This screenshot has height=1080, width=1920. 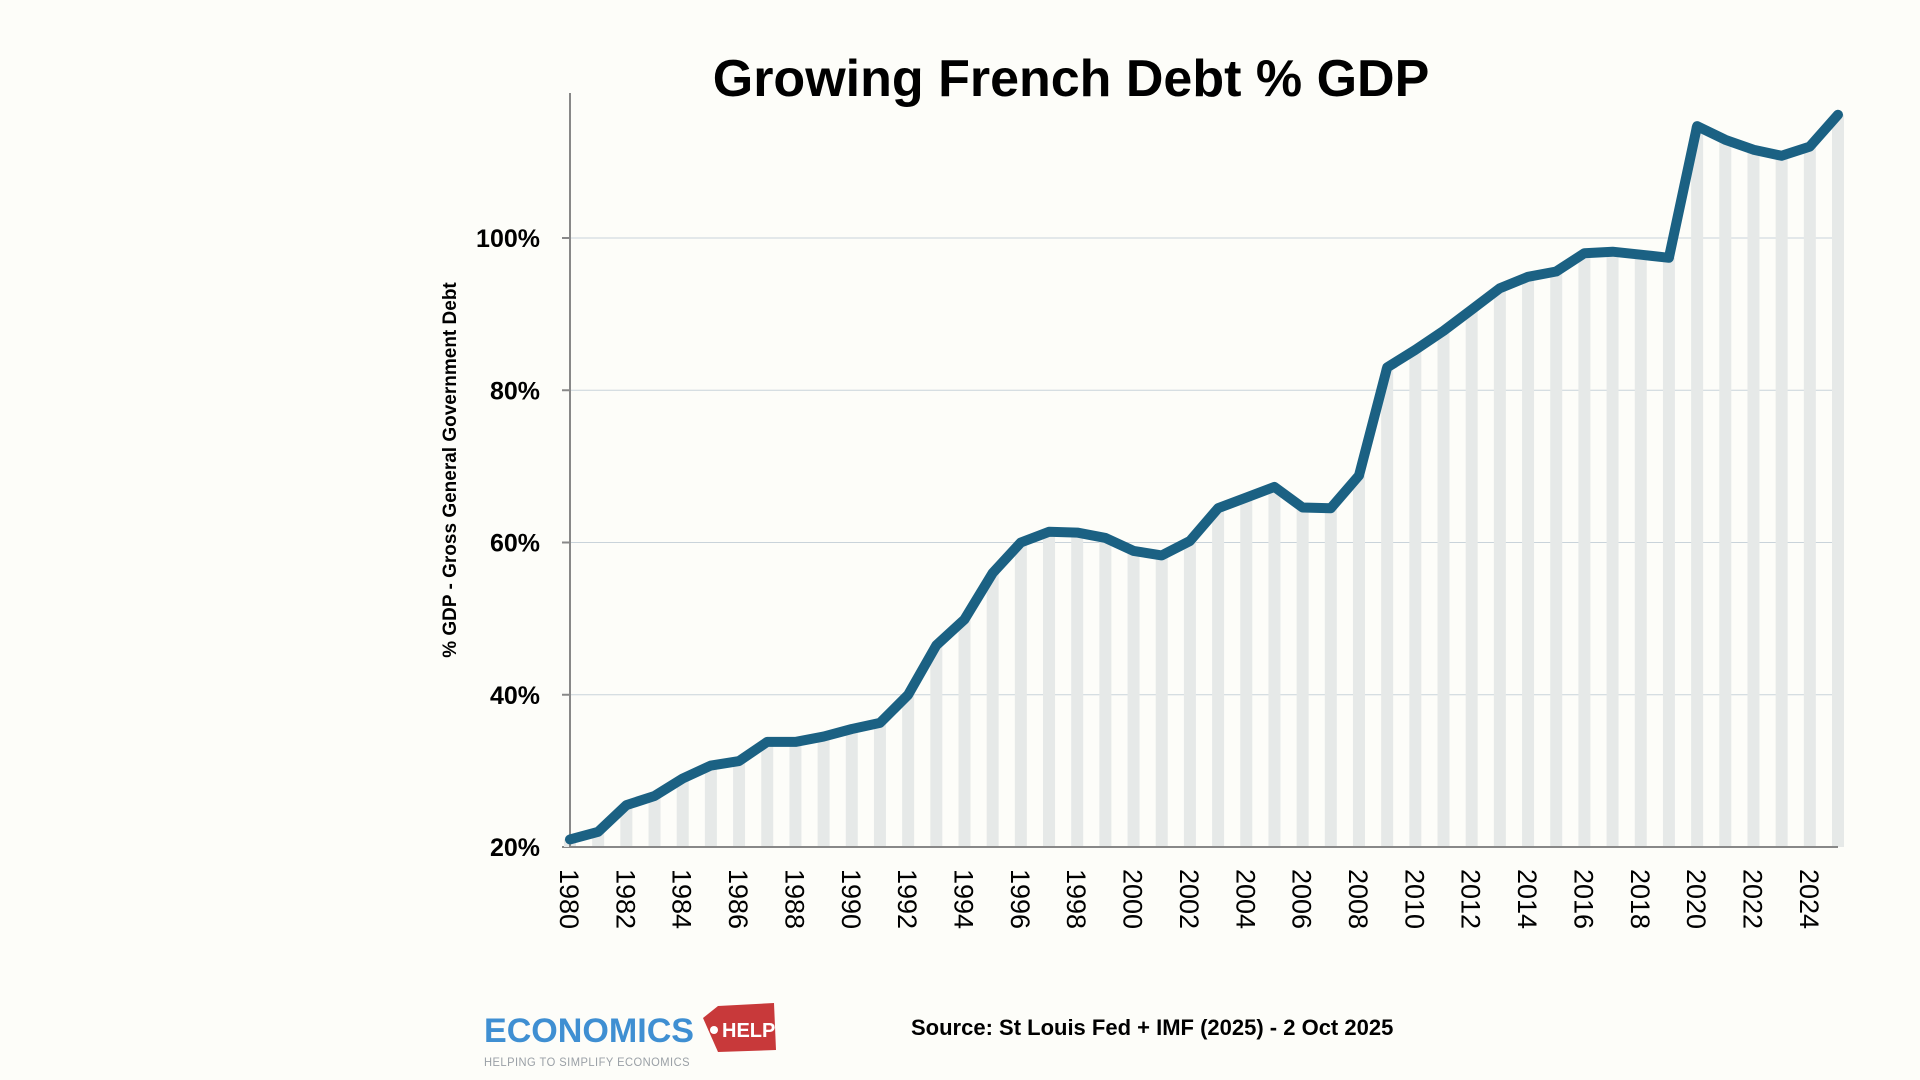 I want to click on y-tick-label: 80%, so click(x=515, y=391).